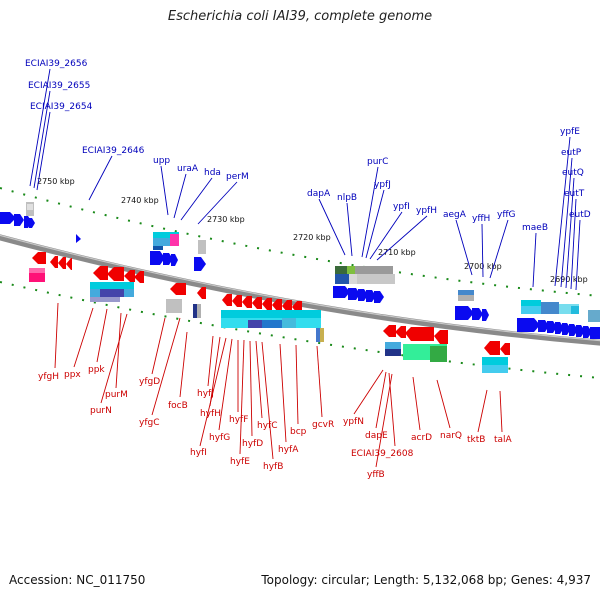 The image size is (600, 600). What do you see at coordinates (401, 207) in the screenshot?
I see `gene-label-ypfI: ypfI` at bounding box center [401, 207].